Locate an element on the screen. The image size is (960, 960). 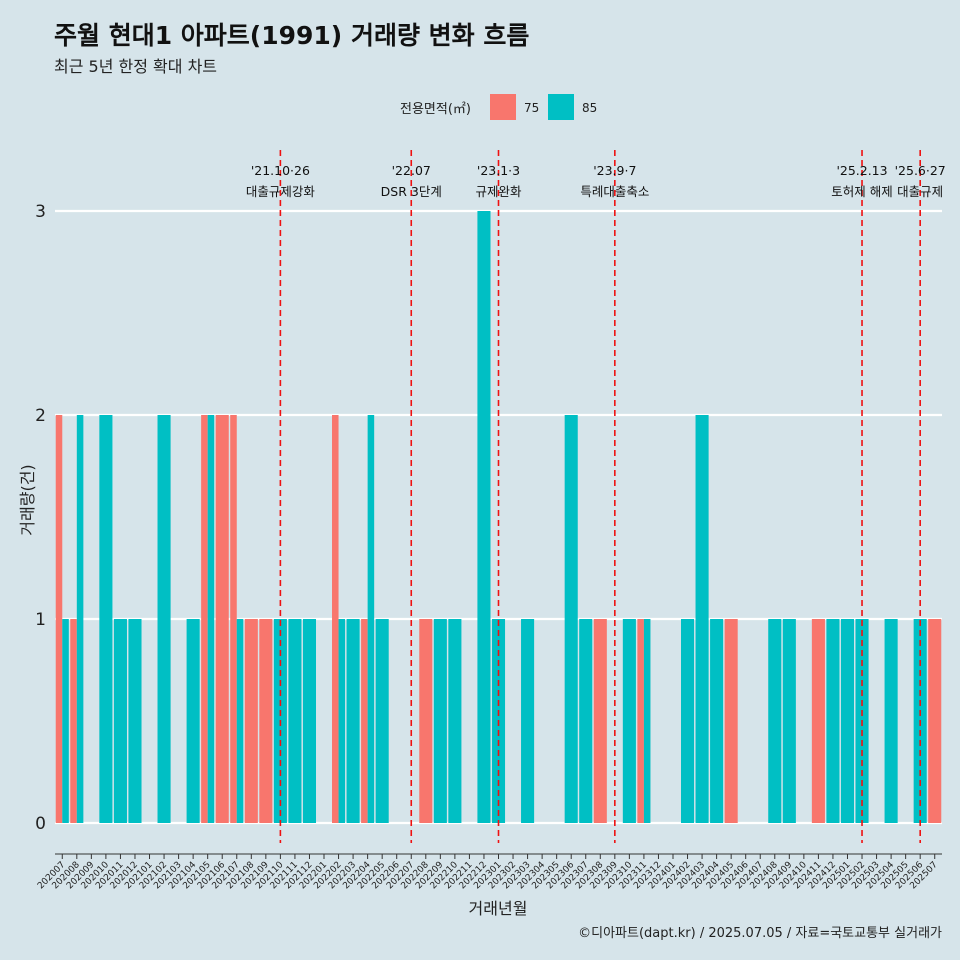
event-name-label: 대출규제 is located at coordinates (920, 191).